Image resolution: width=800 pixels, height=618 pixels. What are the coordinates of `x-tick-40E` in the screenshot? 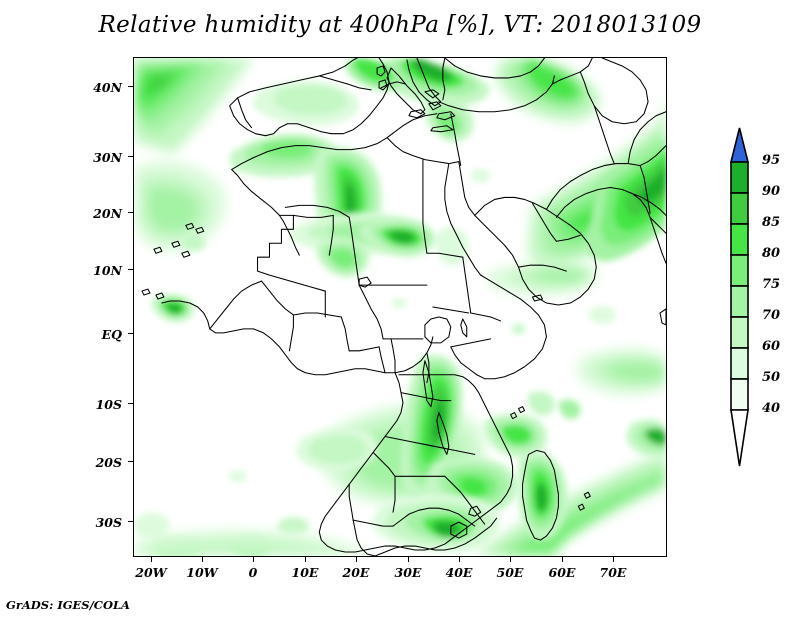 It's located at (460, 559).